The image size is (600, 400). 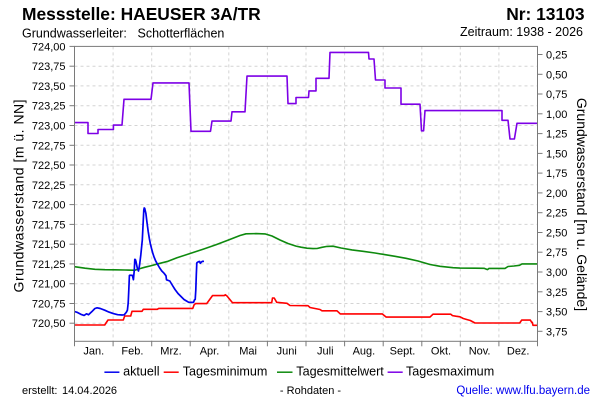 I want to click on svg-text: 722,75, so click(x=49, y=146).